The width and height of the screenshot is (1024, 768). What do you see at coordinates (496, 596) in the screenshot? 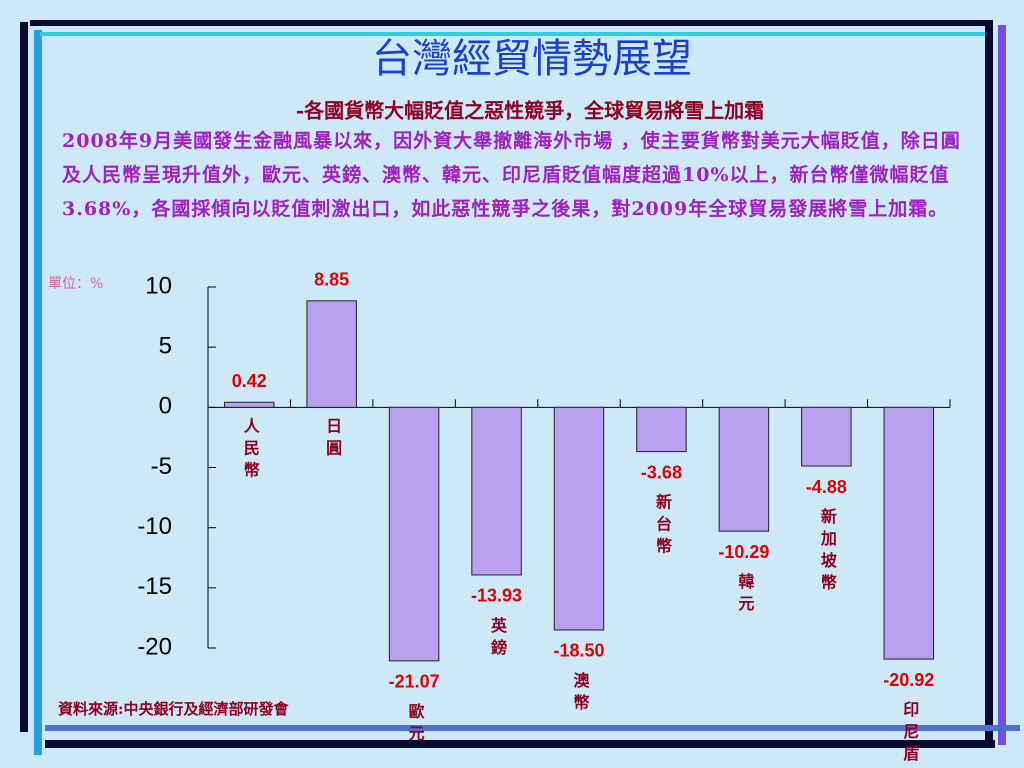
I see `value-label: -13.93` at bounding box center [496, 596].